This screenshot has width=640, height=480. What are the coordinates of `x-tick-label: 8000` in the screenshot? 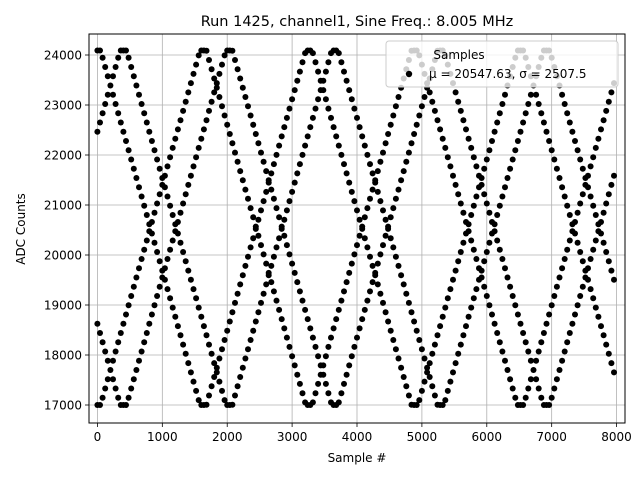 It's located at (616, 437).